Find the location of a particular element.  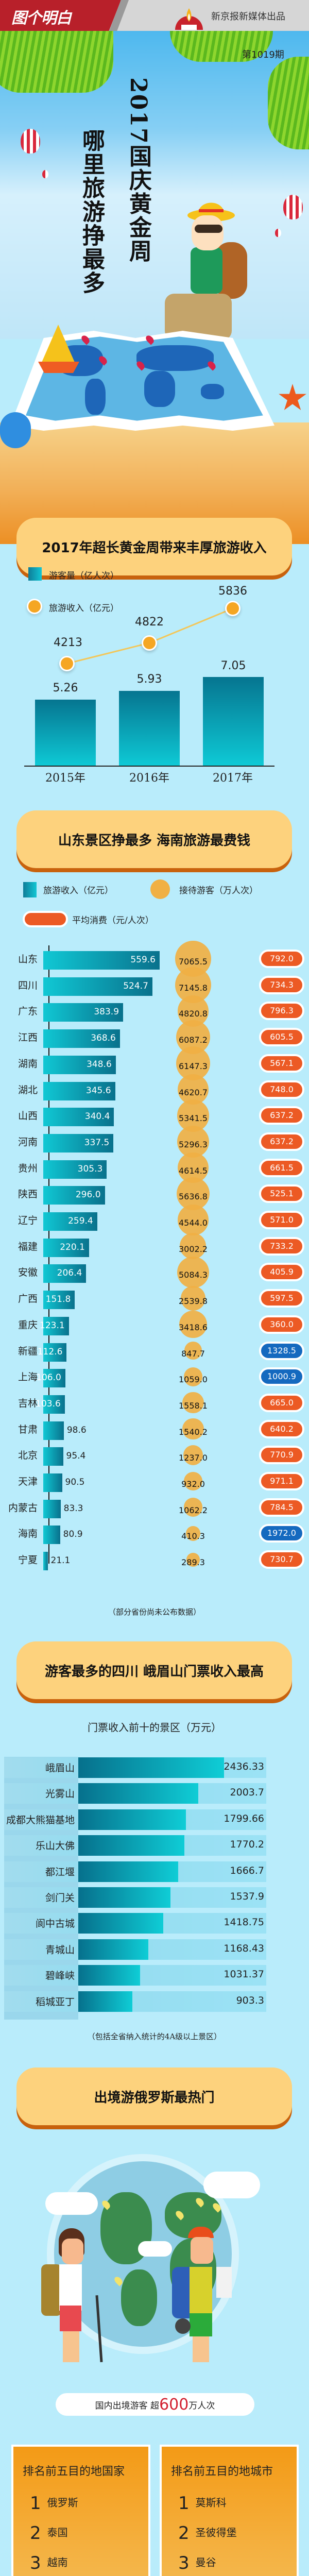

scenic-chart-title: 门票收入前十的景区（万元） is located at coordinates (154, 1727).